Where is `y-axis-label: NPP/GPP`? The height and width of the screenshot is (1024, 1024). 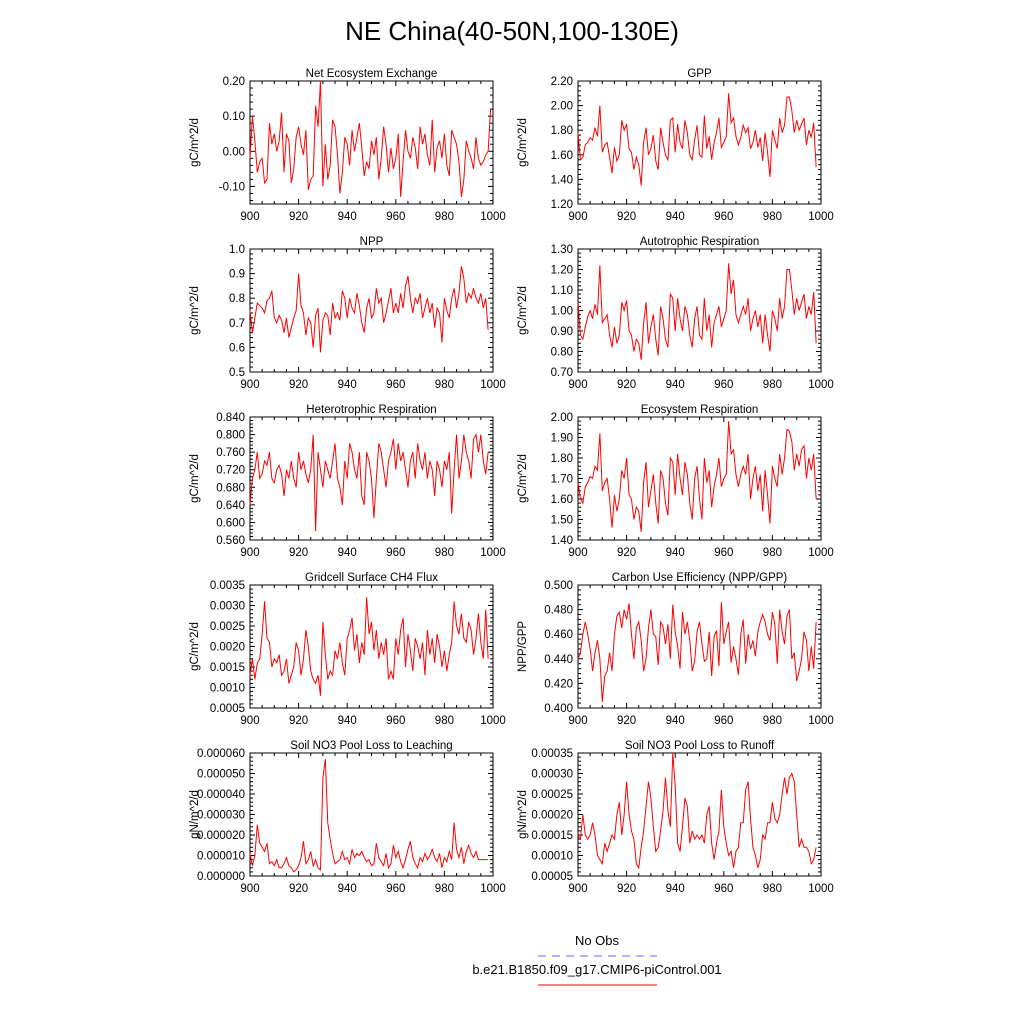 y-axis-label: NPP/GPP is located at coordinates (523, 646).